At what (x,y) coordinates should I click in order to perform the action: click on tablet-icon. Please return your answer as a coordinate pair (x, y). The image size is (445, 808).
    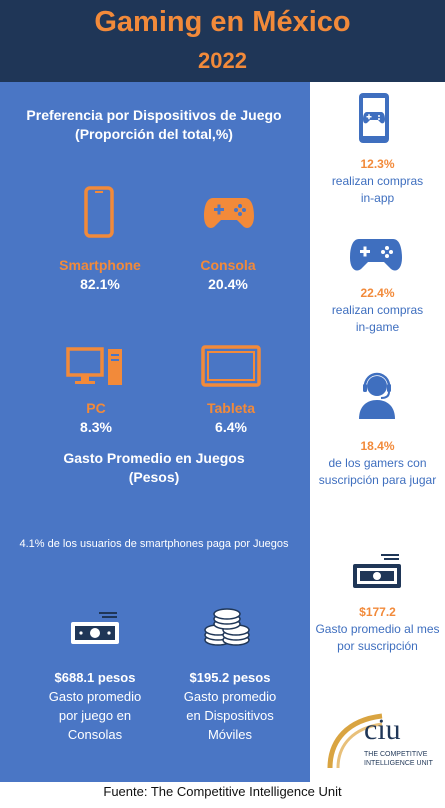
    Looking at the image, I should click on (231, 366).